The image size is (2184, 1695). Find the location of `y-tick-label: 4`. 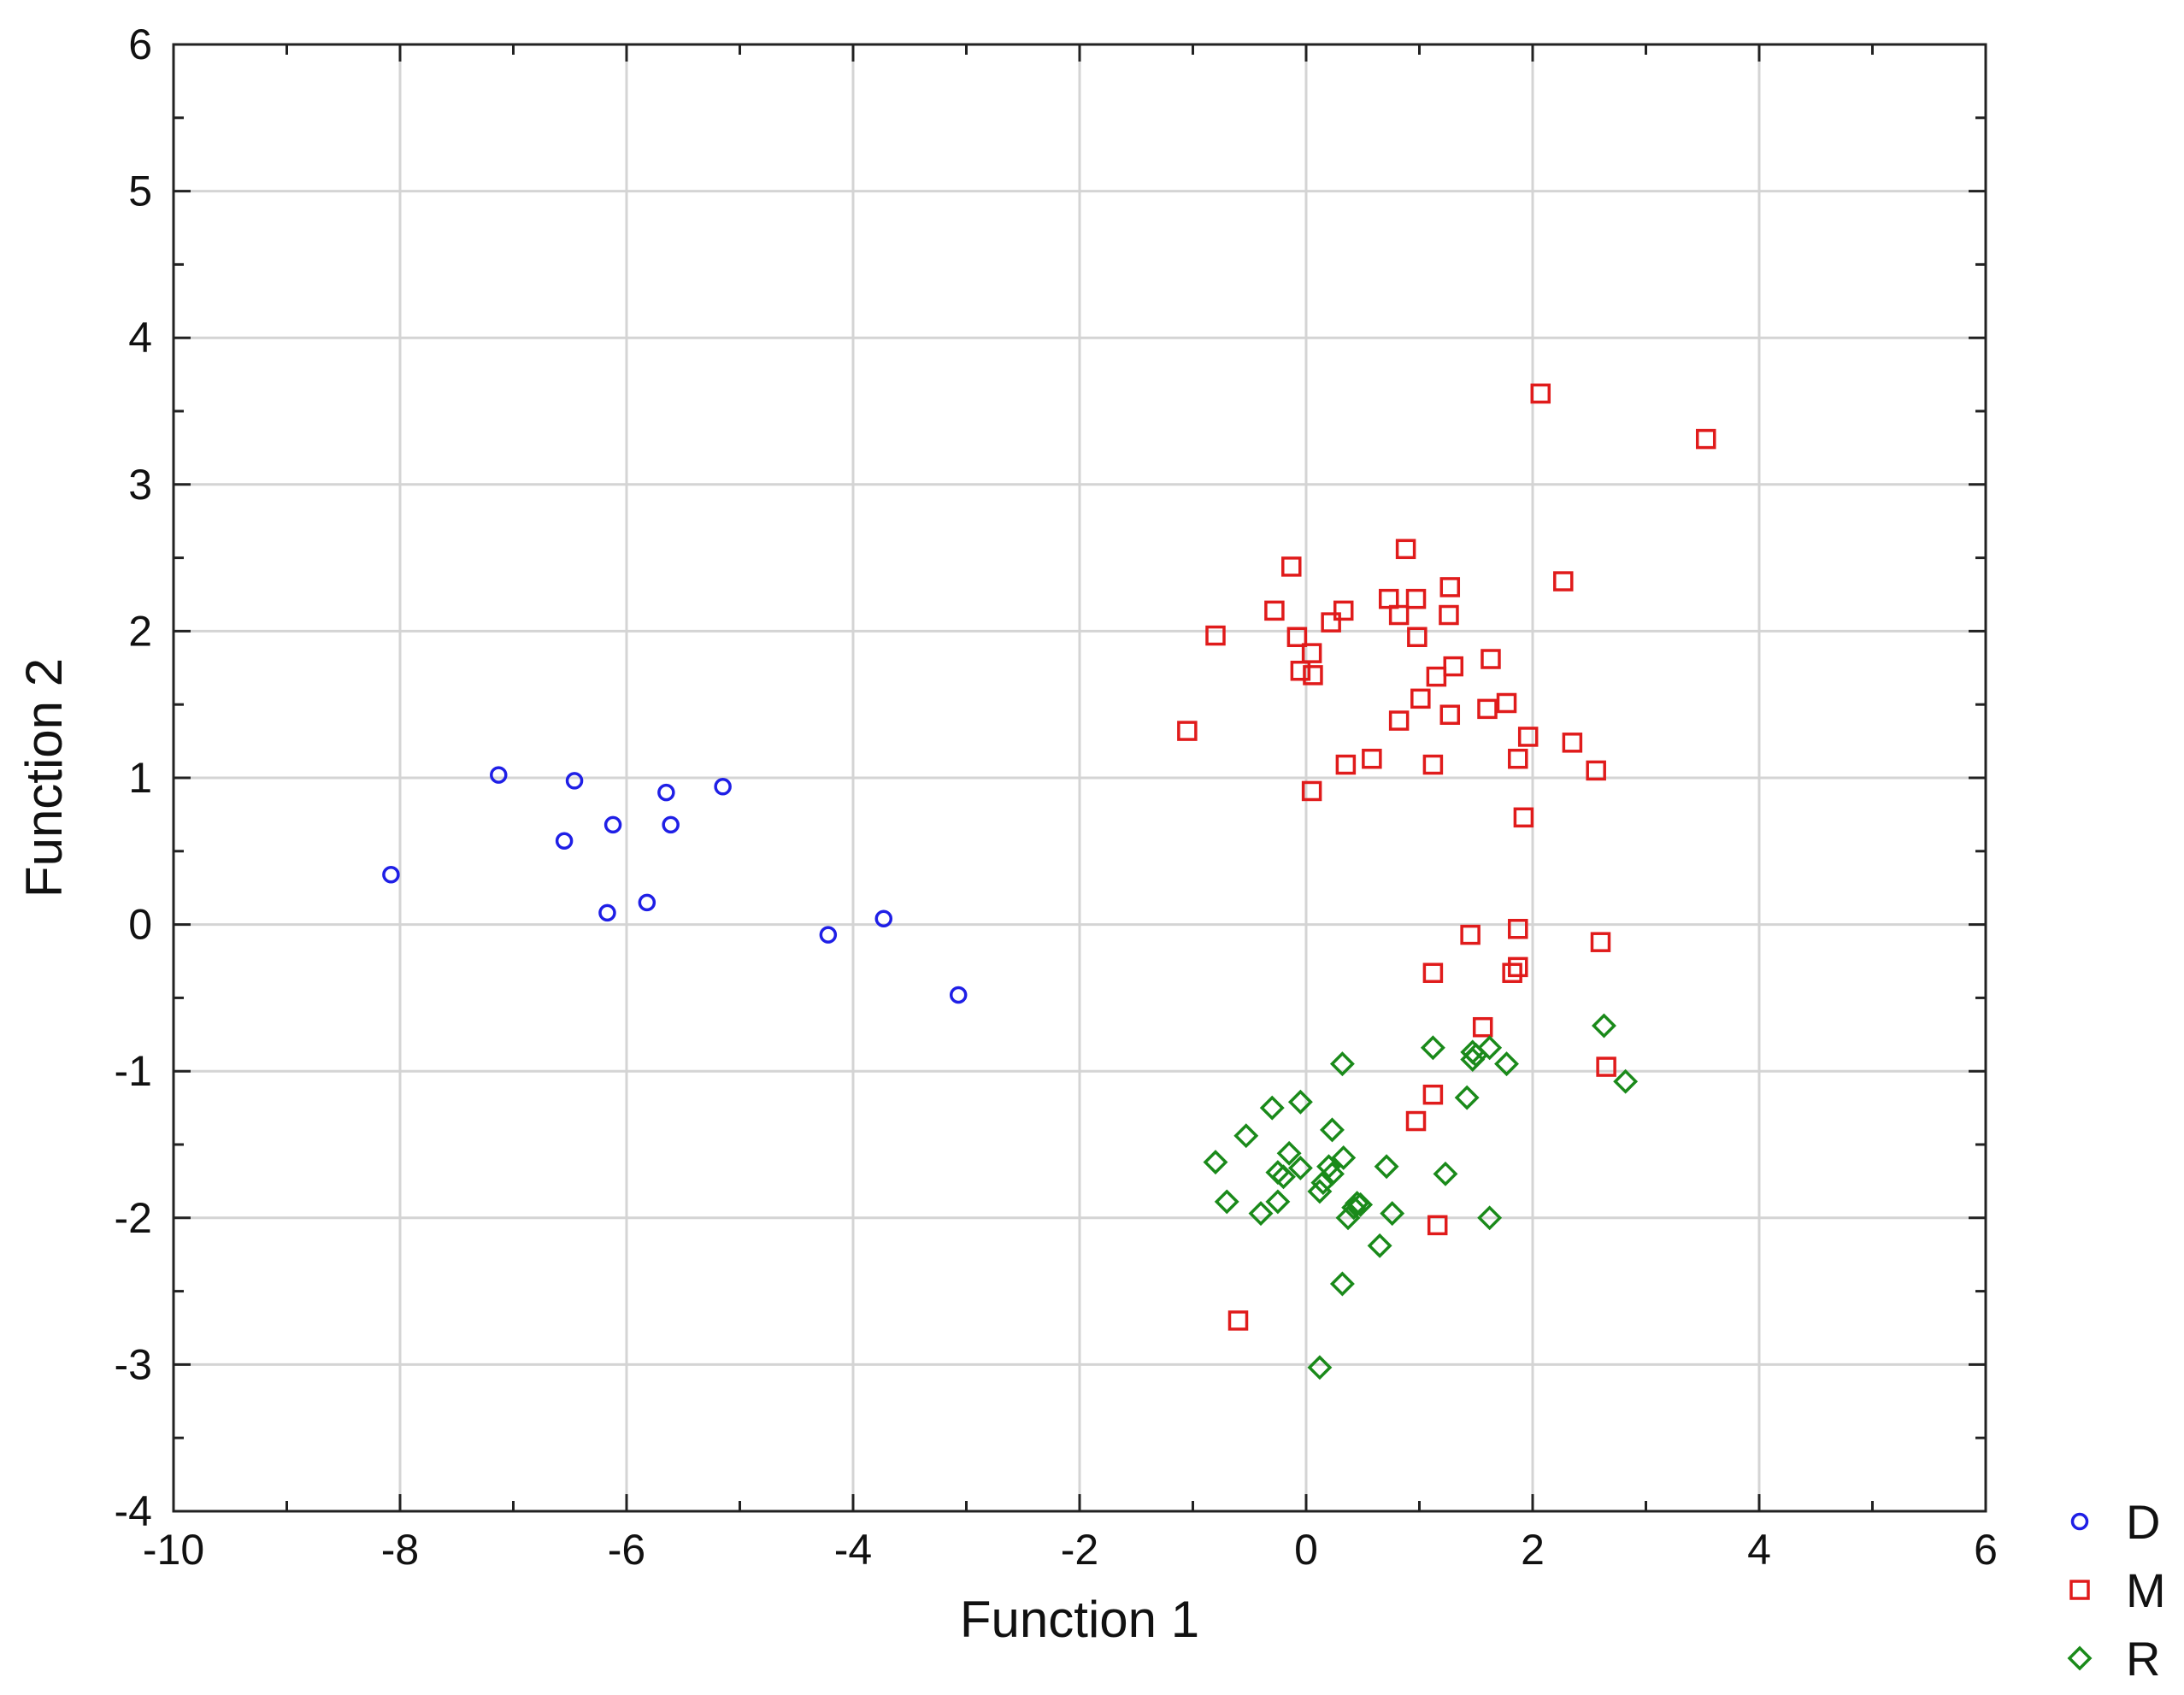

y-tick-label: 4 is located at coordinates (140, 338).